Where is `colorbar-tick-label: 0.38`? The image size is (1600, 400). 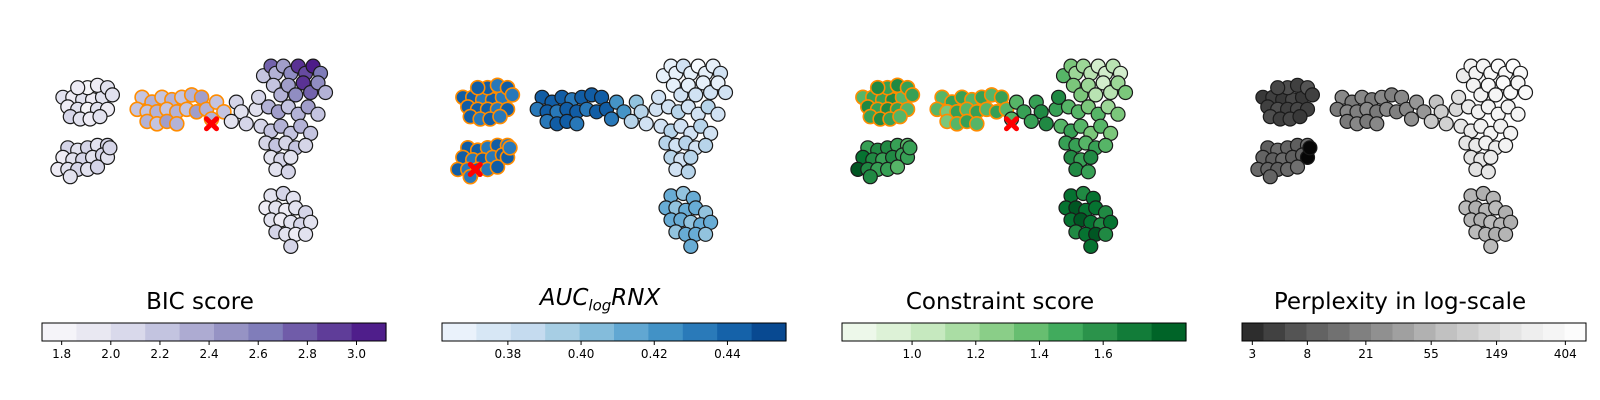 colorbar-tick-label: 0.38 is located at coordinates (508, 354).